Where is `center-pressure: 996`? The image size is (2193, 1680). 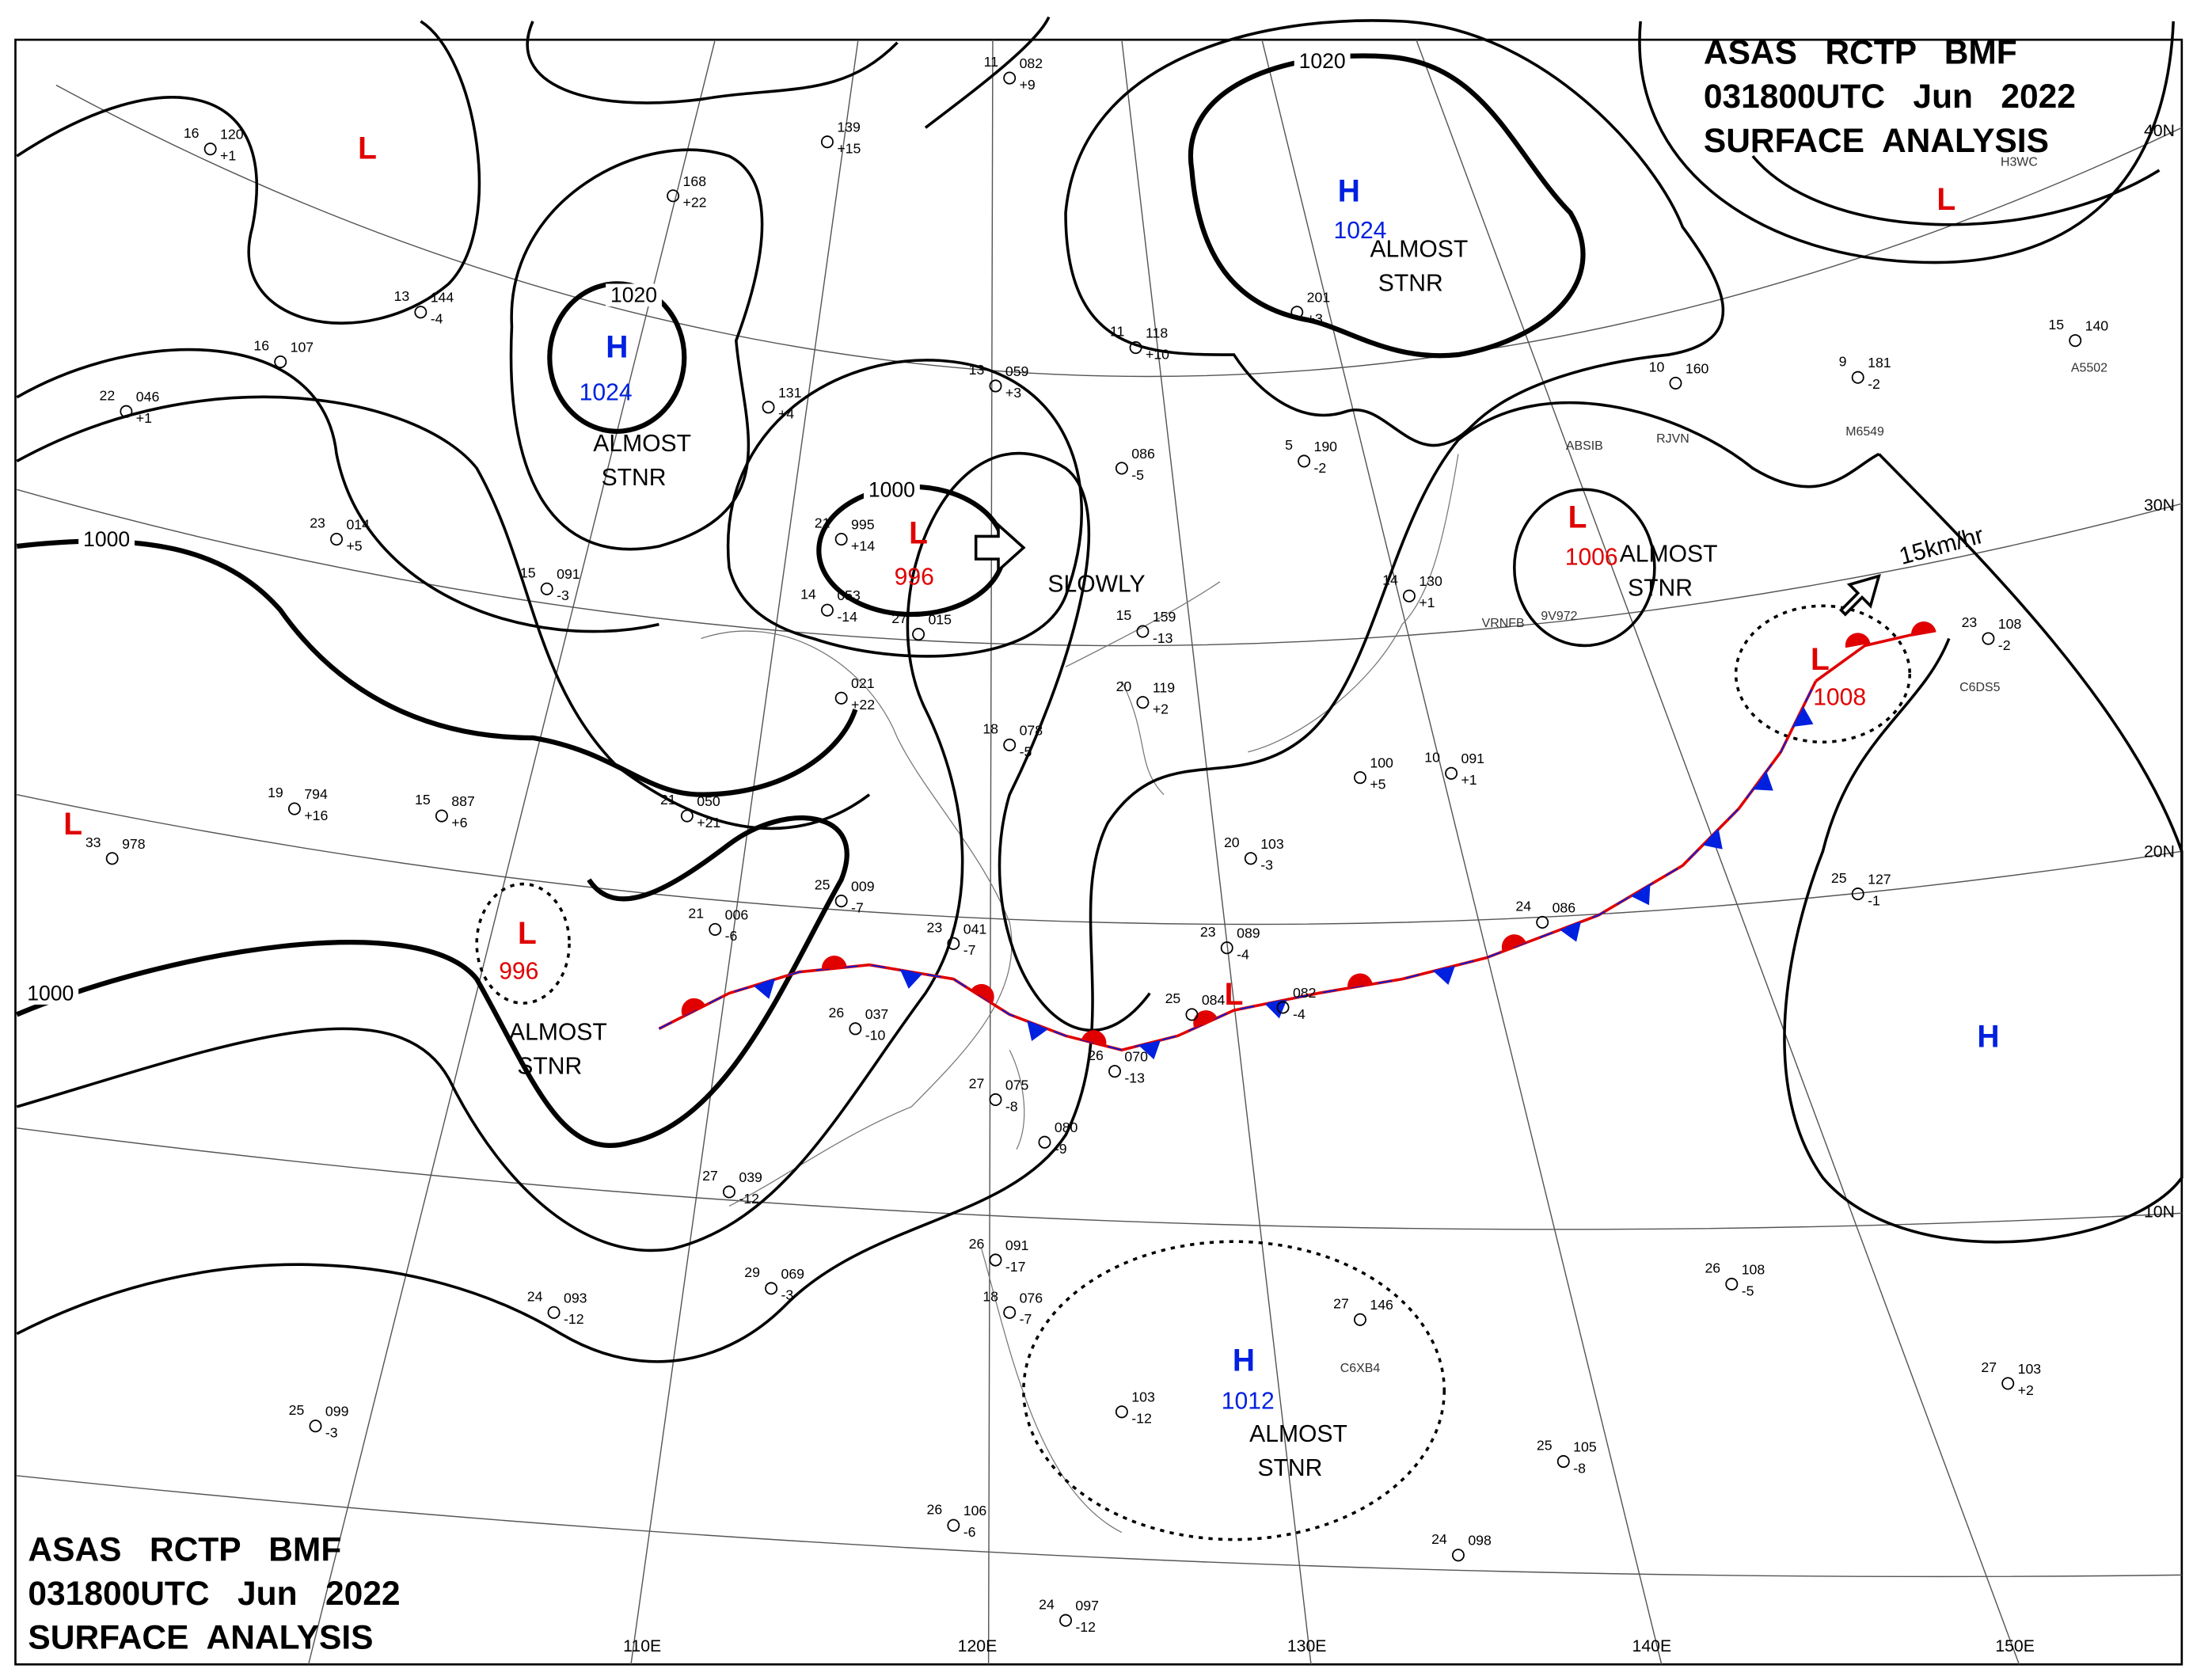 center-pressure: 996 is located at coordinates (915, 577).